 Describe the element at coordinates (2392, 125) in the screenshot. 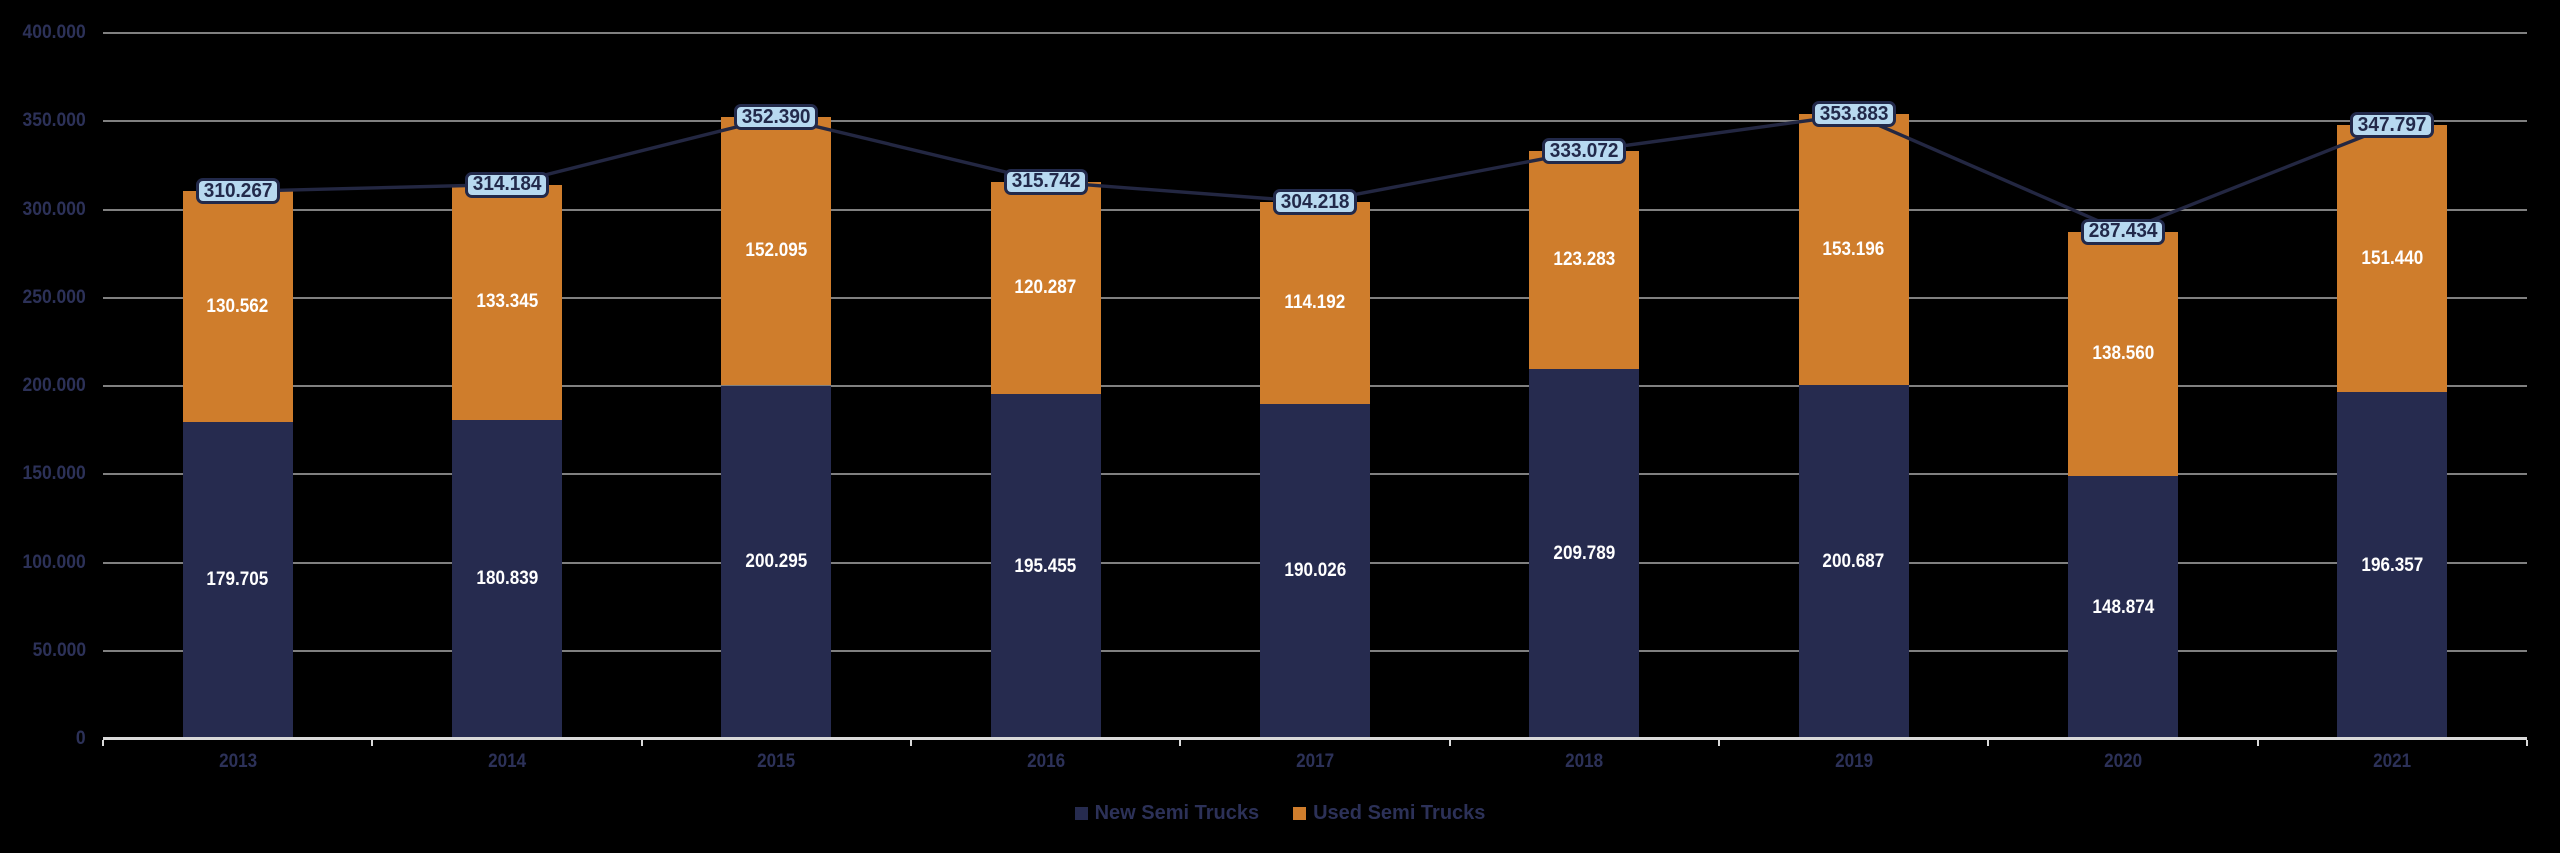

I see `total-callout: 347.797` at that location.